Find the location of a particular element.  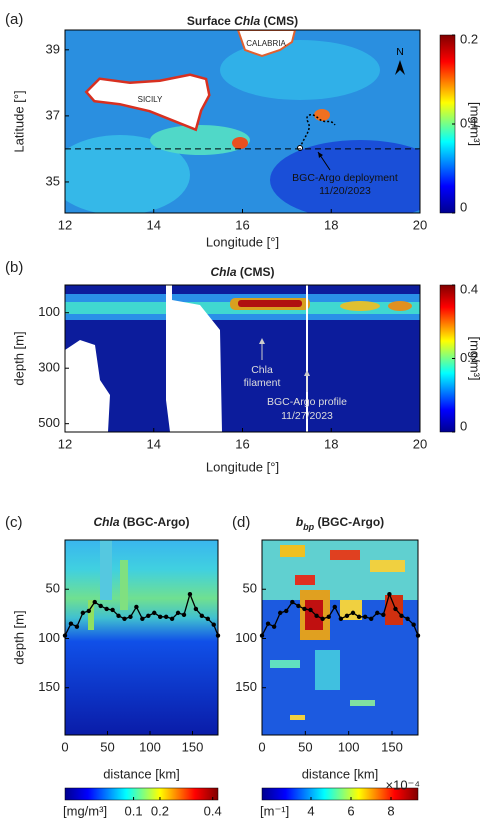

y-tick-label: 500 is located at coordinates (49, 422).